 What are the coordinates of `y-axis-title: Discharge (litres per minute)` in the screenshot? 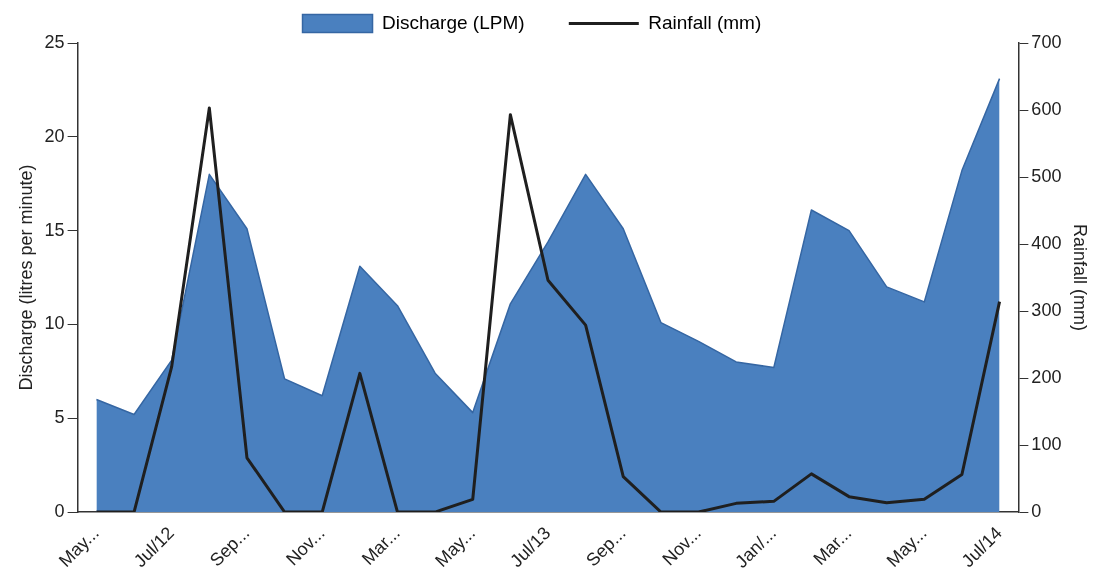 It's located at (25, 277).